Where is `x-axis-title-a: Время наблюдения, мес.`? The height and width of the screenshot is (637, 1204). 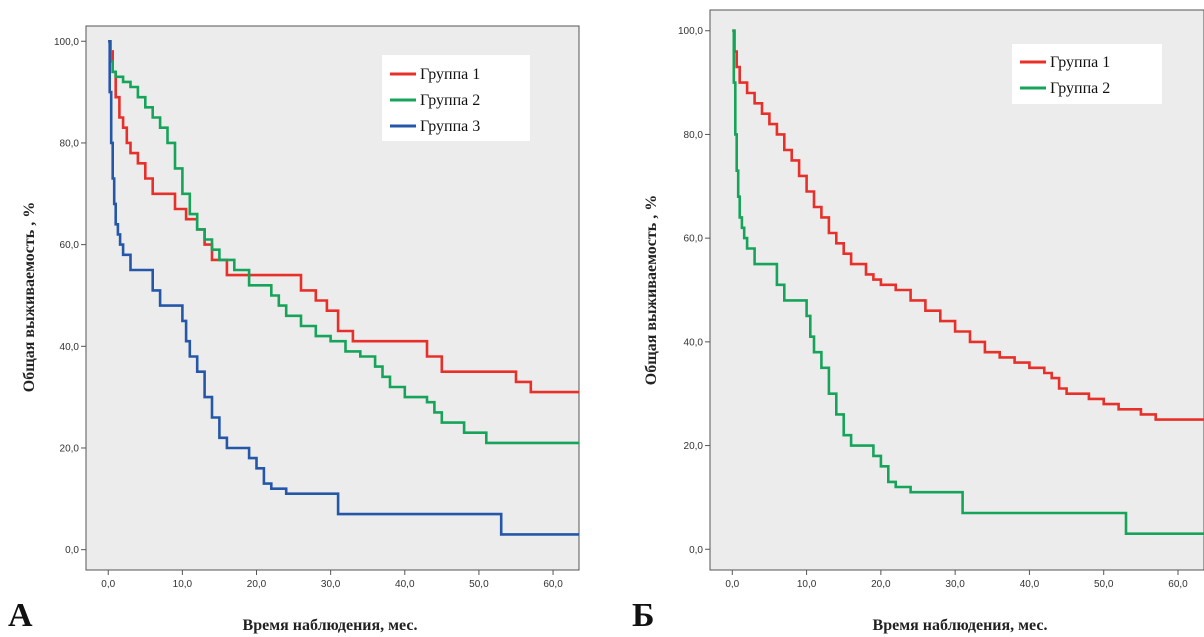
x-axis-title-a: Время наблюдения, мес. is located at coordinates (330, 625).